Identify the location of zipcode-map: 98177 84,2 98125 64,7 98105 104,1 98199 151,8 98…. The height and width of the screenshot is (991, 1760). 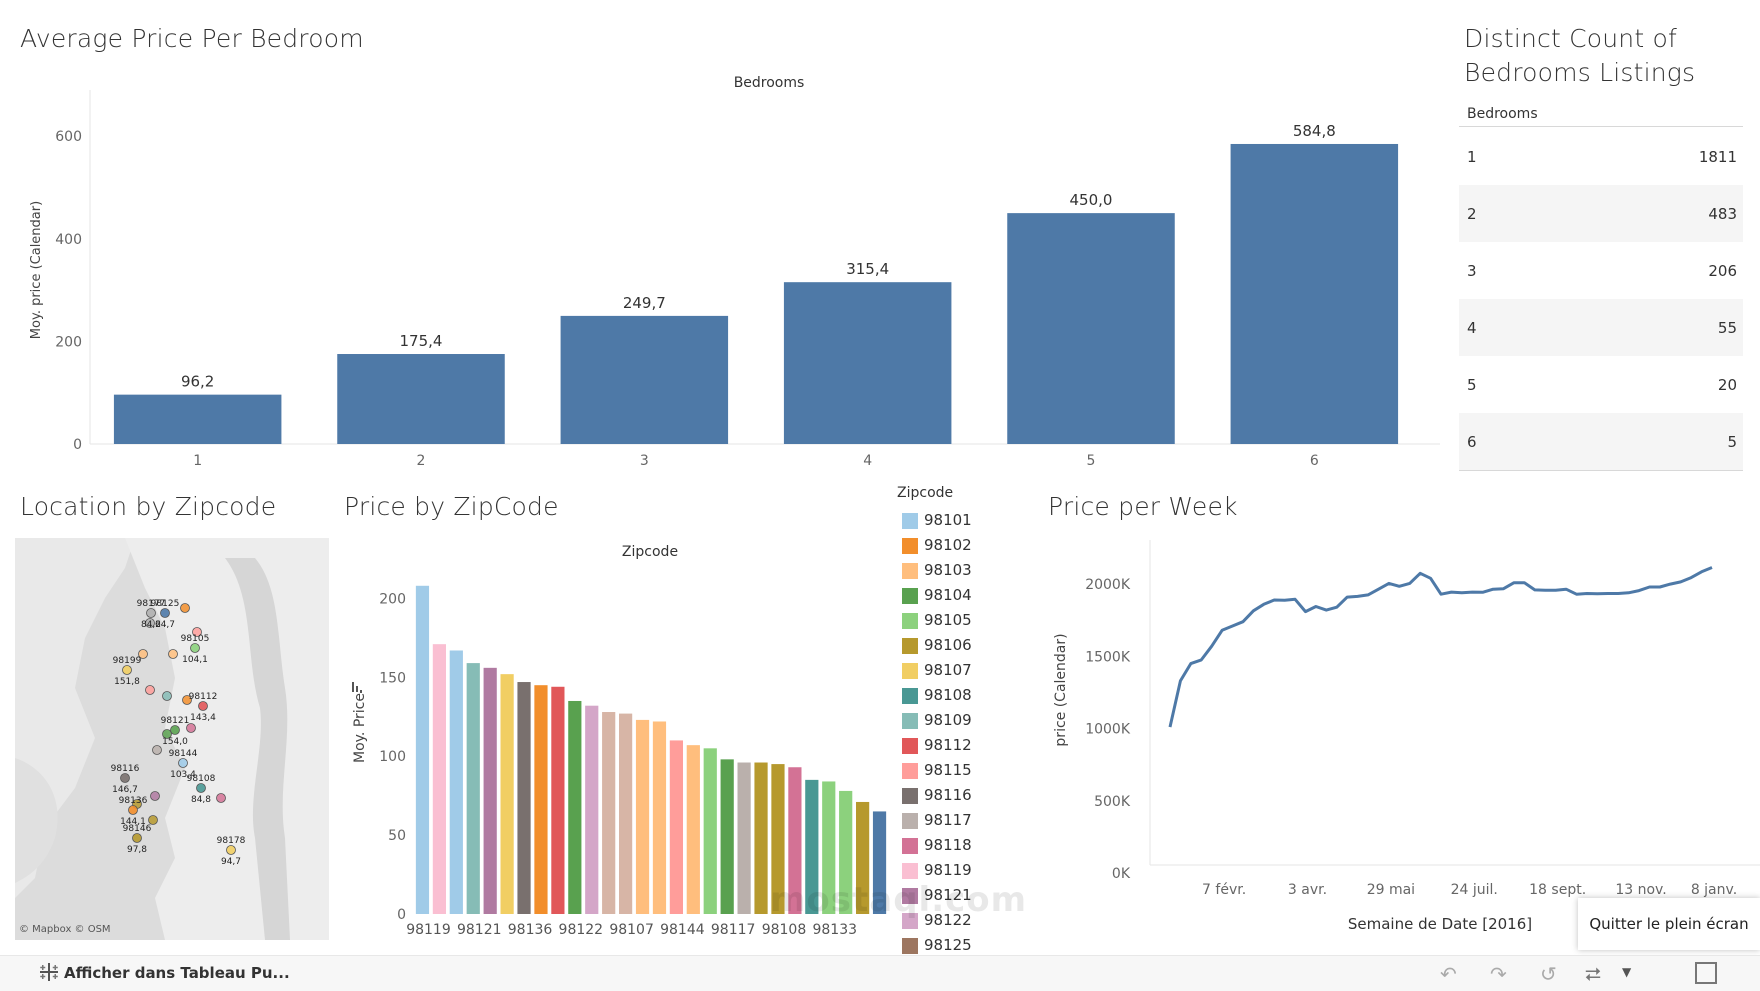
(172, 739).